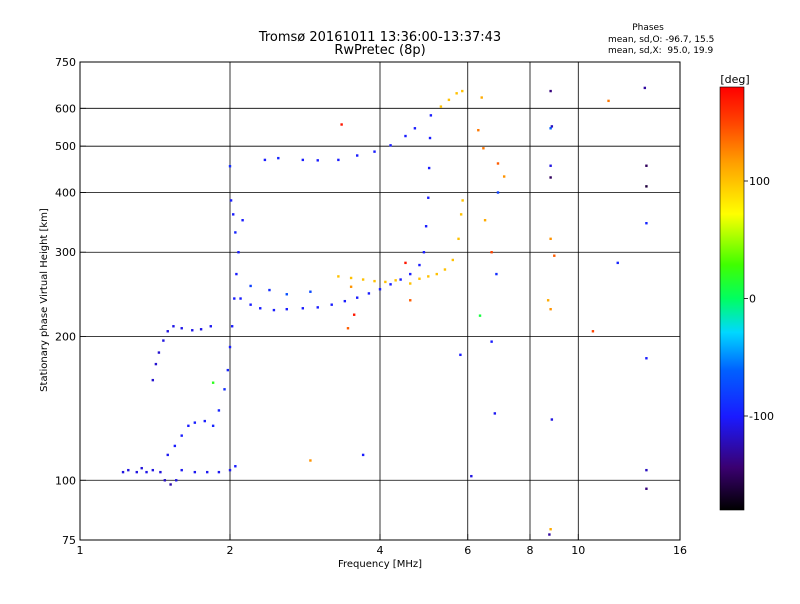 The height and width of the screenshot is (604, 800). Describe the element at coordinates (467, 550) in the screenshot. I see `x-tick-label: 6` at that location.